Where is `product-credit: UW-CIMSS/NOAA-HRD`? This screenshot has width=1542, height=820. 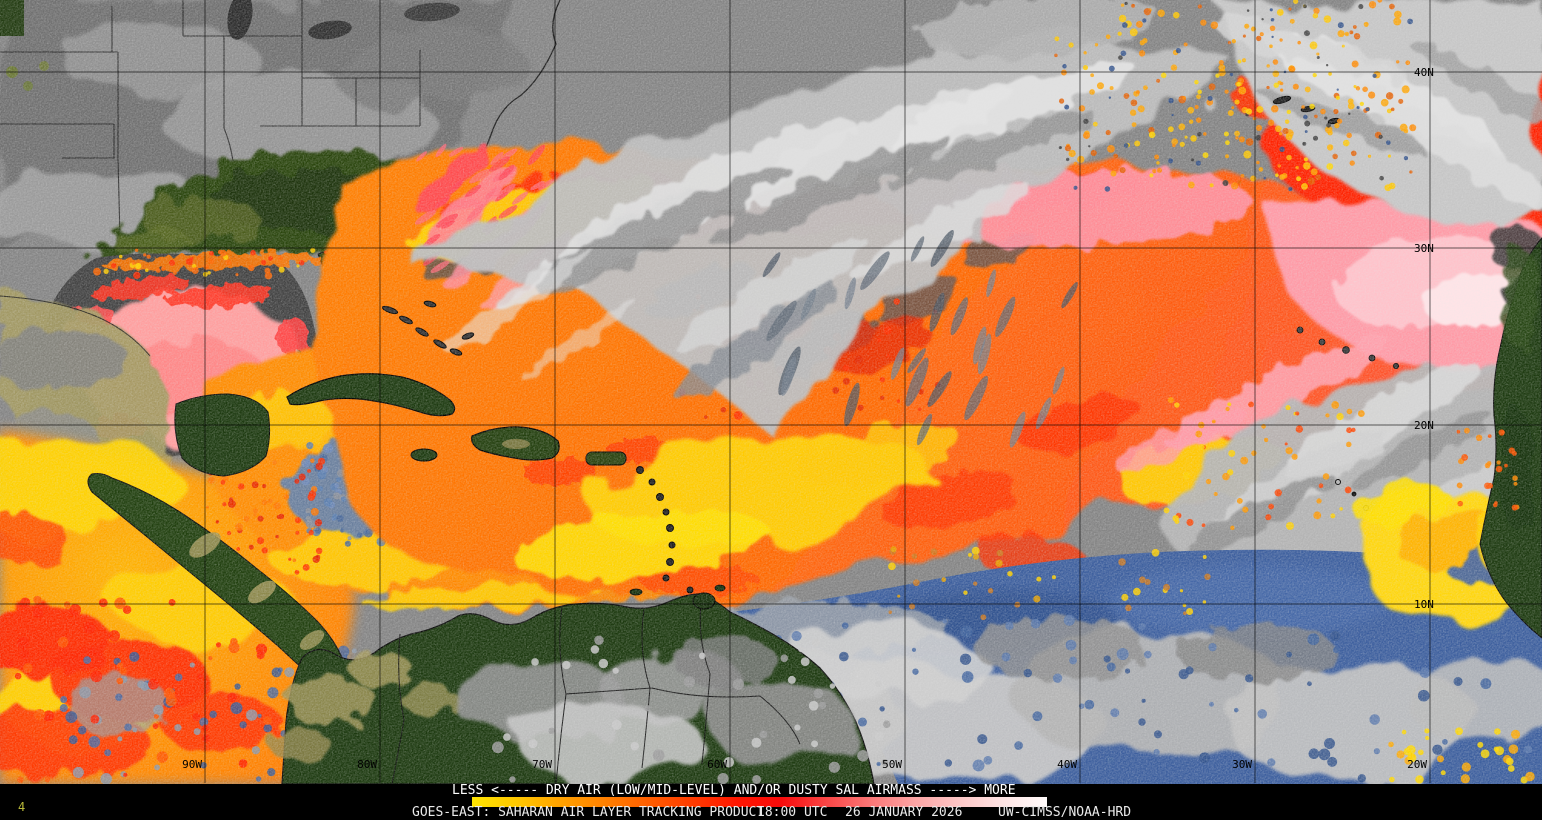
product-credit: UW-CIMSS/NOAA-HRD is located at coordinates (1065, 812).